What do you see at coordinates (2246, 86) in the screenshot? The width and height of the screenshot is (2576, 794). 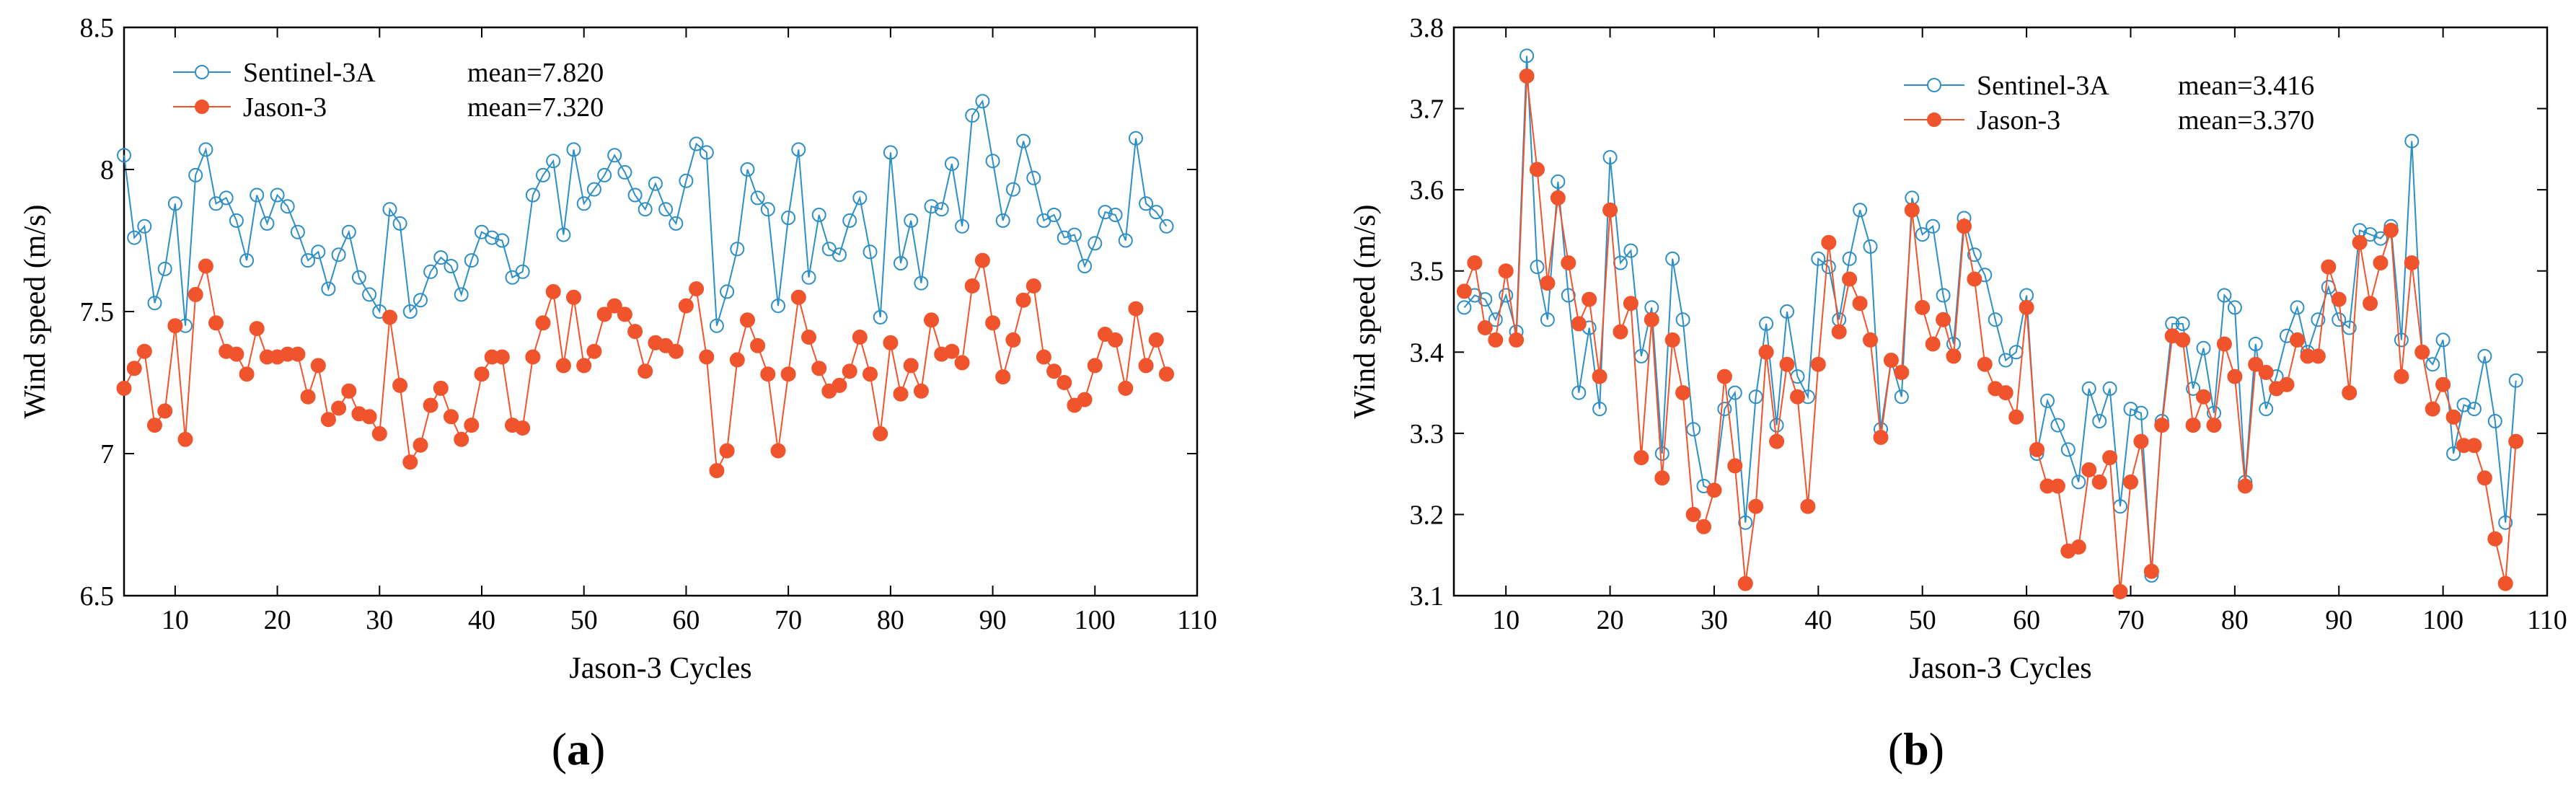 I see `legend-mean-sentinel-b: mean=3.416` at bounding box center [2246, 86].